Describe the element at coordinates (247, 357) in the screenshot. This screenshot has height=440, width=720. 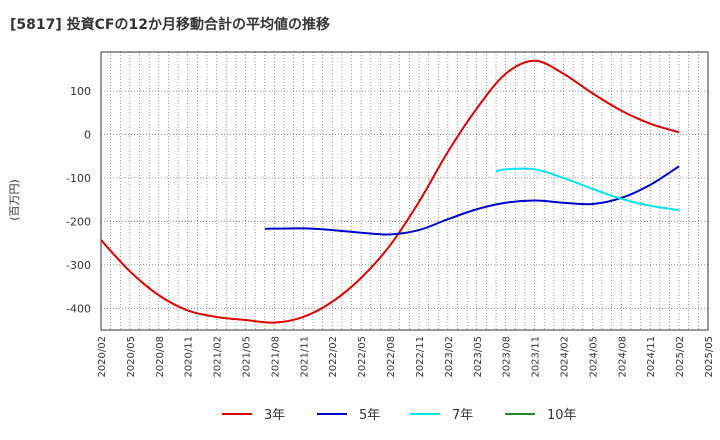
I see `x-tick-label: 2021/05` at that location.